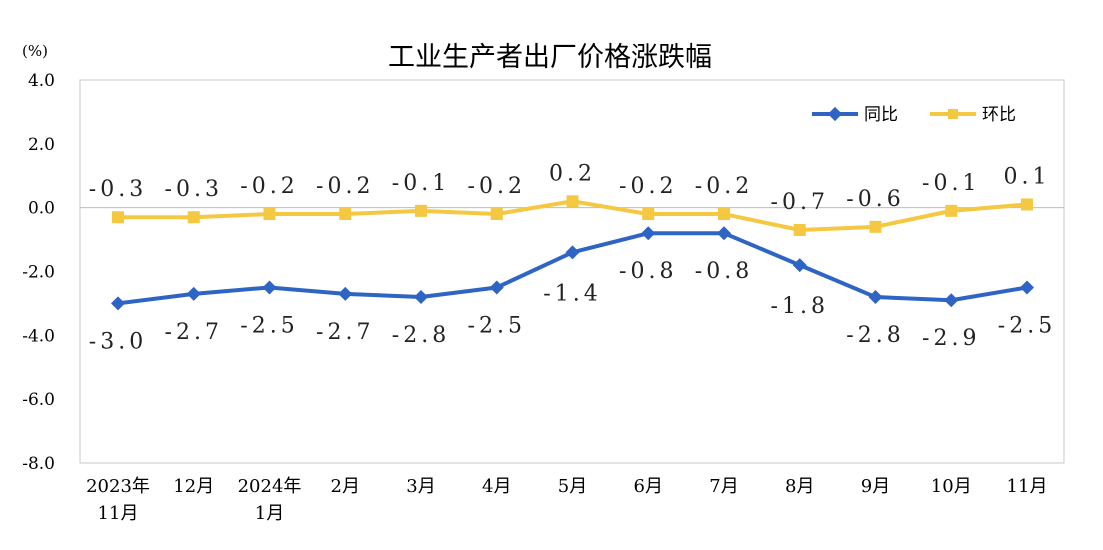 This screenshot has height=550, width=1103. Describe the element at coordinates (38, 464) in the screenshot. I see `y-tick-label: -8.0` at that location.